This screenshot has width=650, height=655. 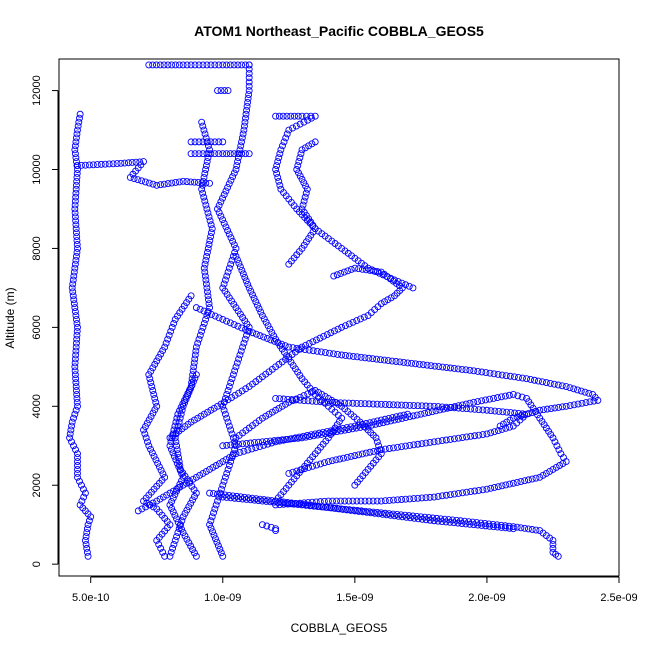 What do you see at coordinates (355, 590) in the screenshot?
I see `x-axis: 5.0e-10 1.0e-09 1.5e-09 2.0e-09 2.5e-09` at bounding box center [355, 590].